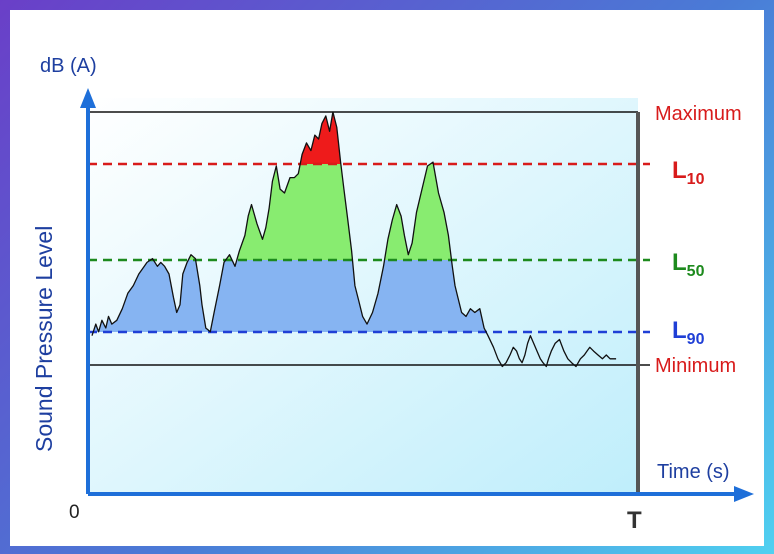 Image resolution: width=774 pixels, height=554 pixels. Describe the element at coordinates (74, 512) in the screenshot. I see `origin-label: 0` at that location.